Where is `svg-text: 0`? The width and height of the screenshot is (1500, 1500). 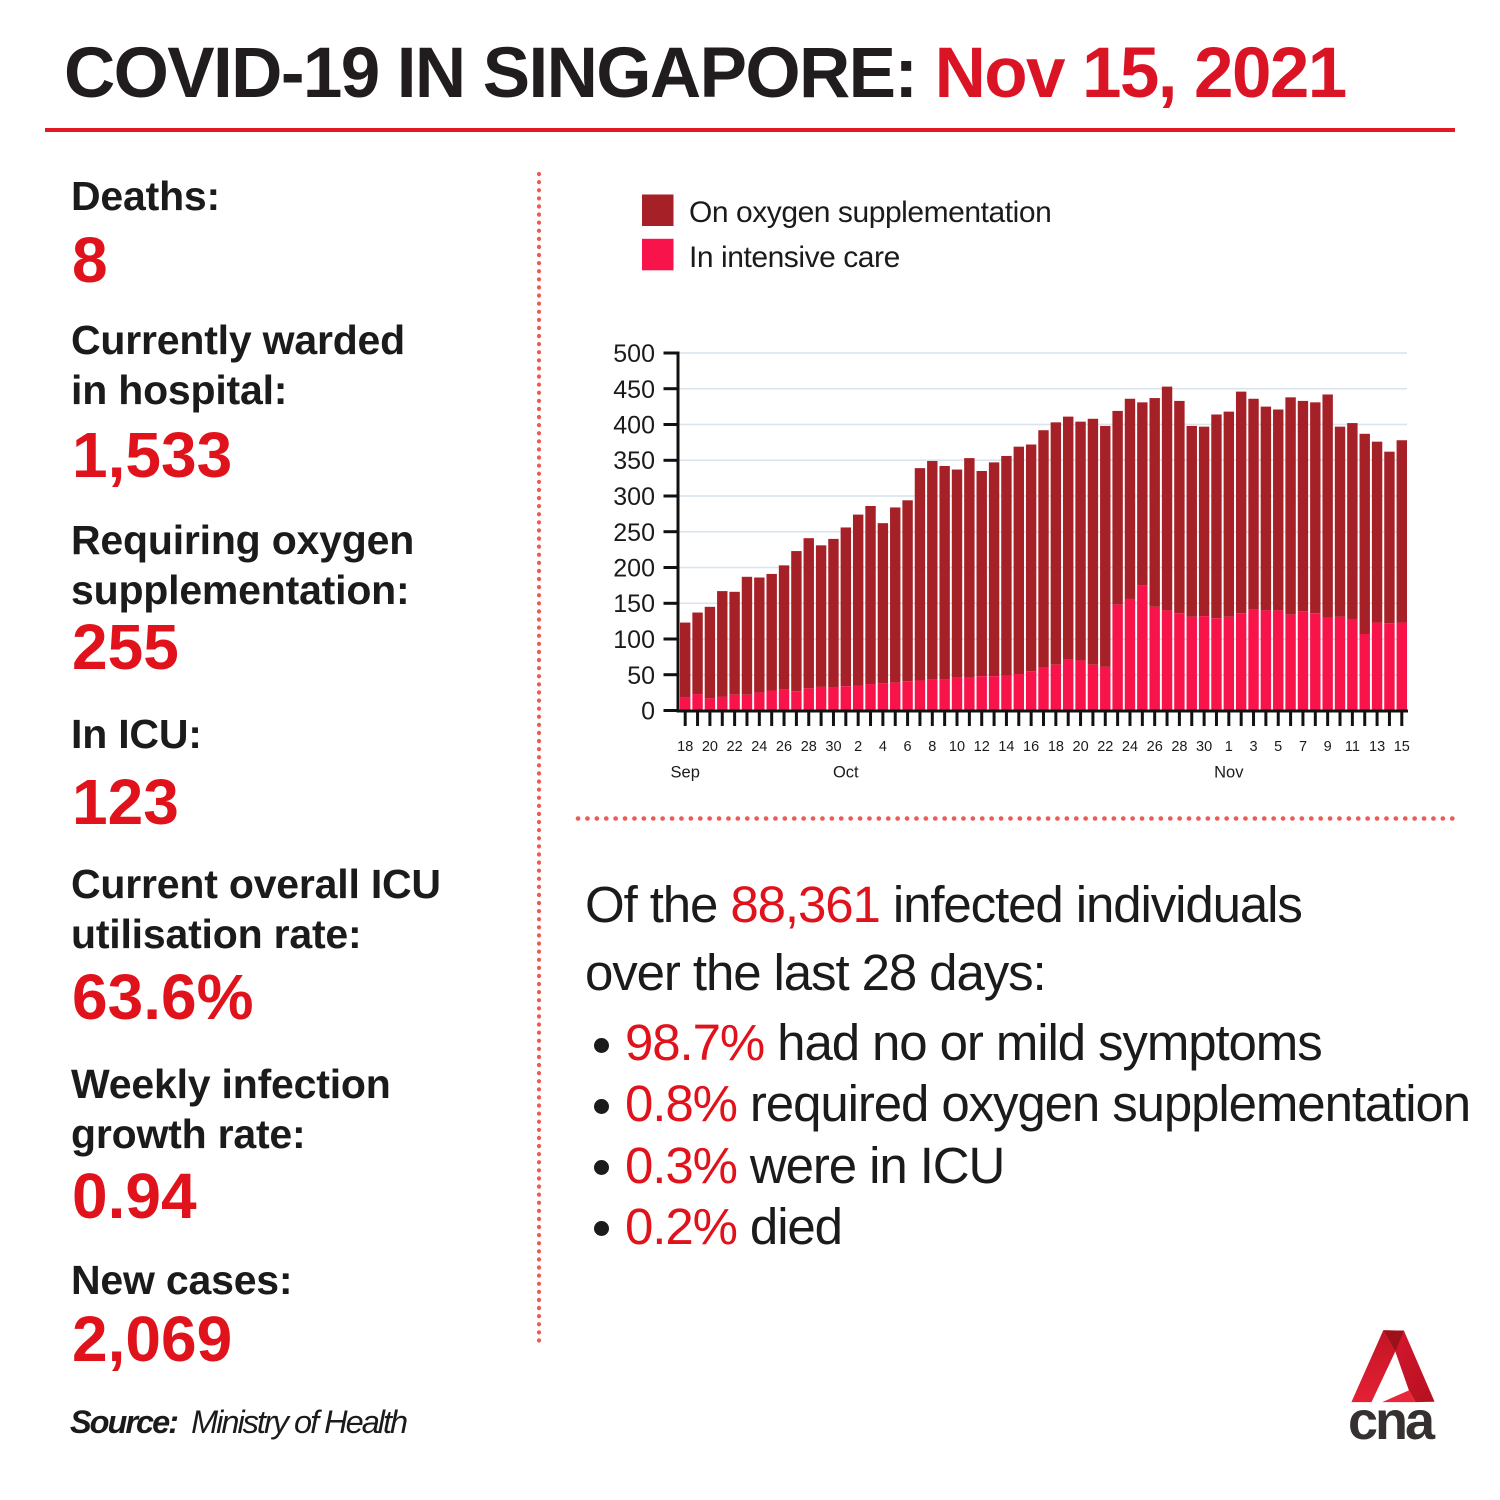
svg-text: 0 is located at coordinates (648, 712).